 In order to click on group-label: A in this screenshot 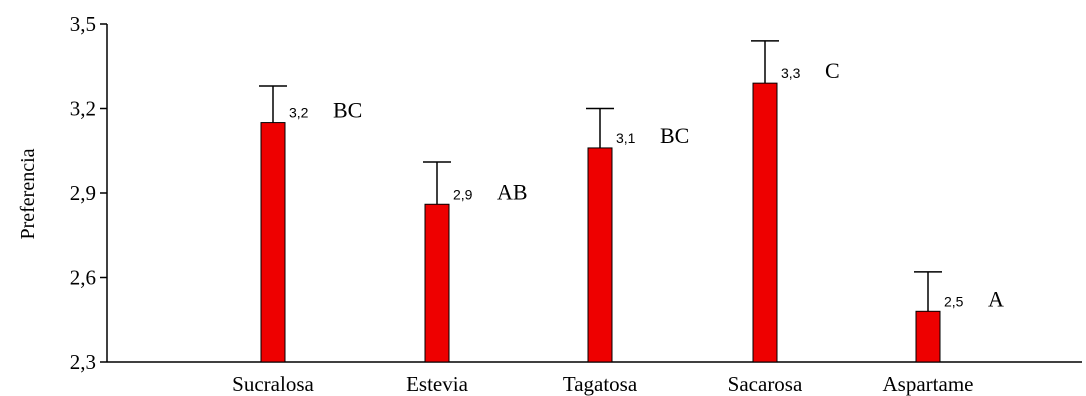, I will do `click(996, 298)`.